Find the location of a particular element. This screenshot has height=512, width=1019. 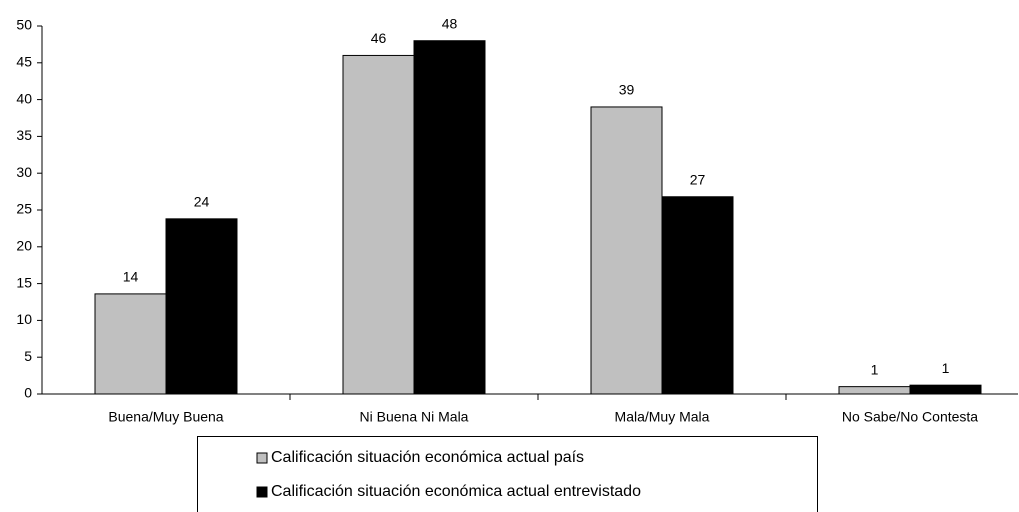

x-tick-label: No Sabe/No Contesta is located at coordinates (910, 417).